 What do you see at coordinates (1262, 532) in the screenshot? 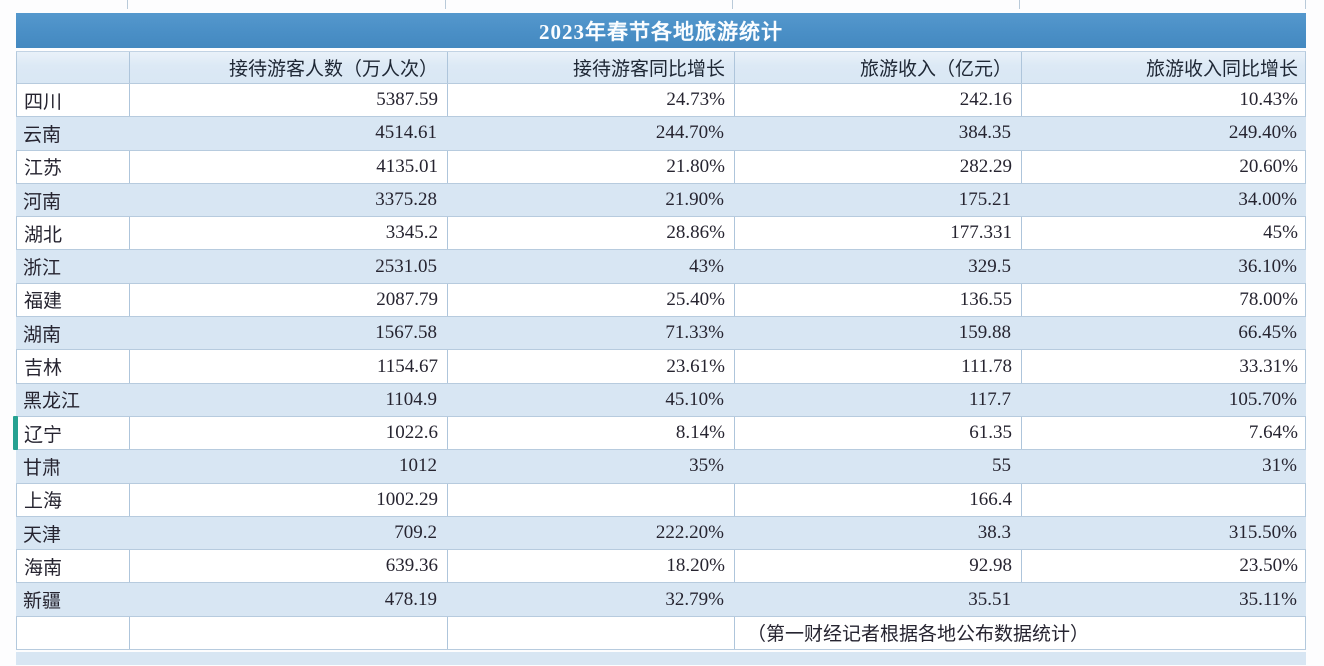
I see `revenue-growth-cell: 315.50%` at bounding box center [1262, 532].